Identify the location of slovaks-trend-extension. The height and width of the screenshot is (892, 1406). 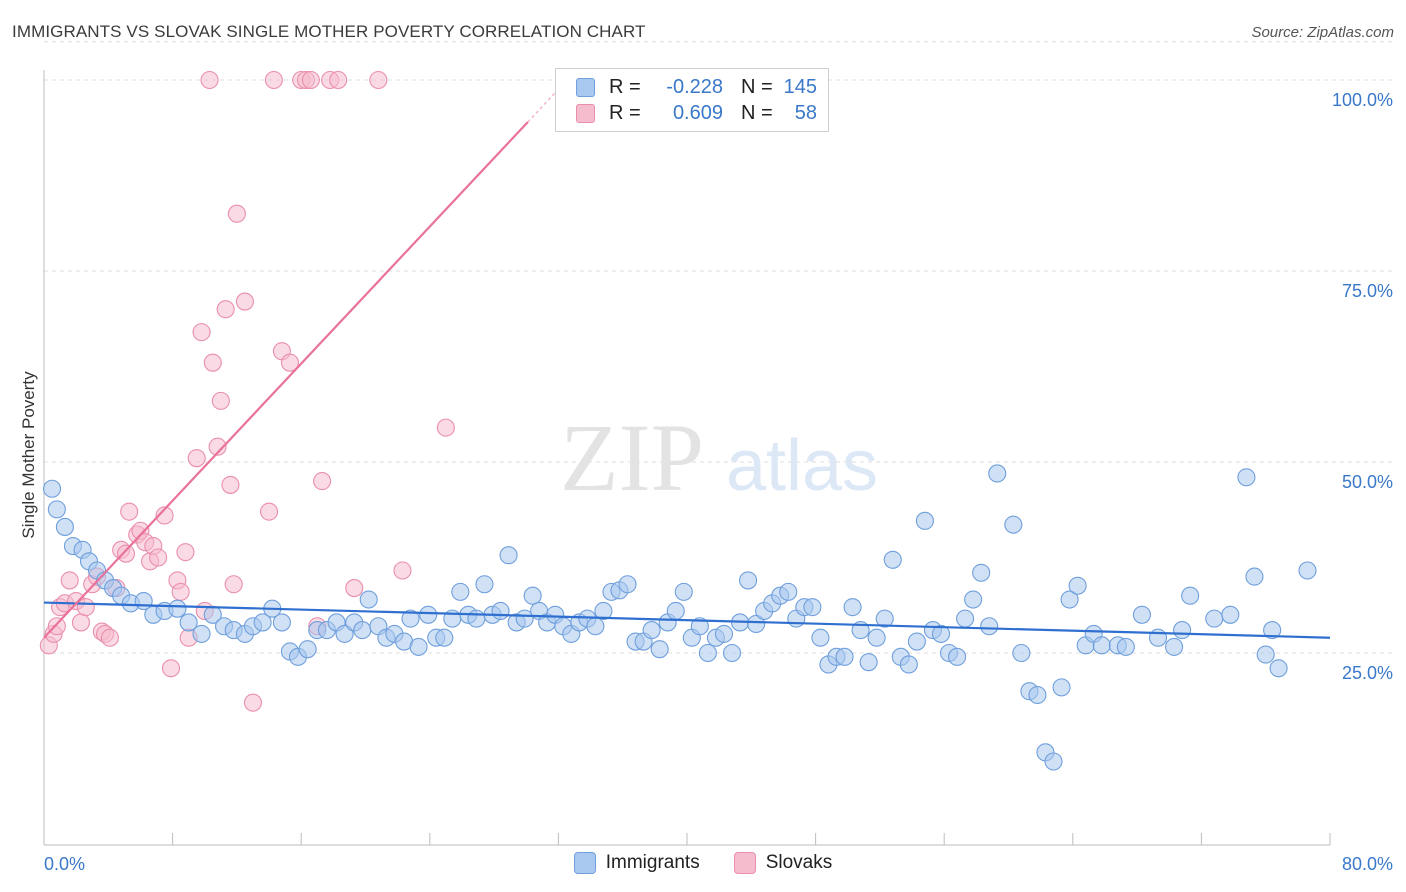
(544, 105).